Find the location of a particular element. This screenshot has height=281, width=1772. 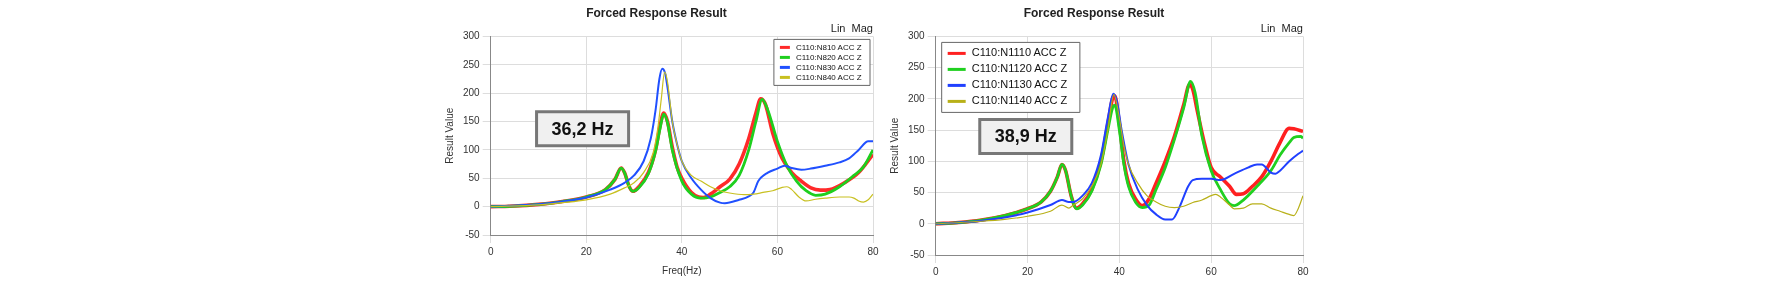

legend-label: C110:N840 ACC Z is located at coordinates (828, 77).